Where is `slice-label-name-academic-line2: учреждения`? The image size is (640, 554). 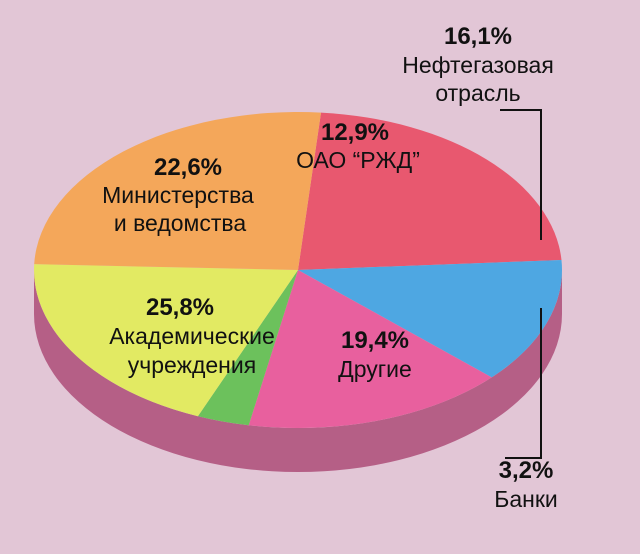
slice-label-name-academic-line2: учреждения is located at coordinates (192, 365).